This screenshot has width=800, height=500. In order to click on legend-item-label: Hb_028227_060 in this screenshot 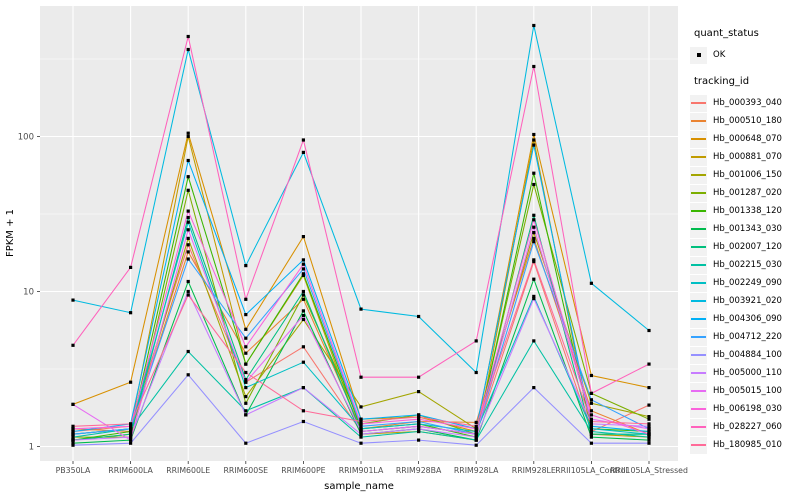, I will do `click(747, 427)`.